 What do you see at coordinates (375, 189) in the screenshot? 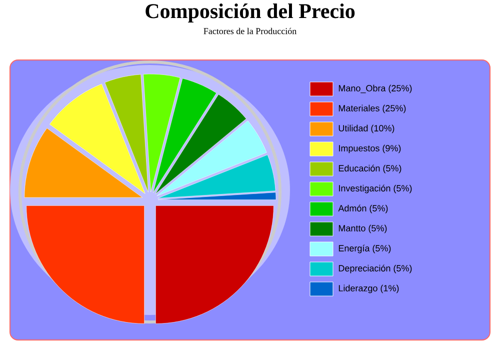
I see `legend-label: Investigación (5%)` at bounding box center [375, 189].